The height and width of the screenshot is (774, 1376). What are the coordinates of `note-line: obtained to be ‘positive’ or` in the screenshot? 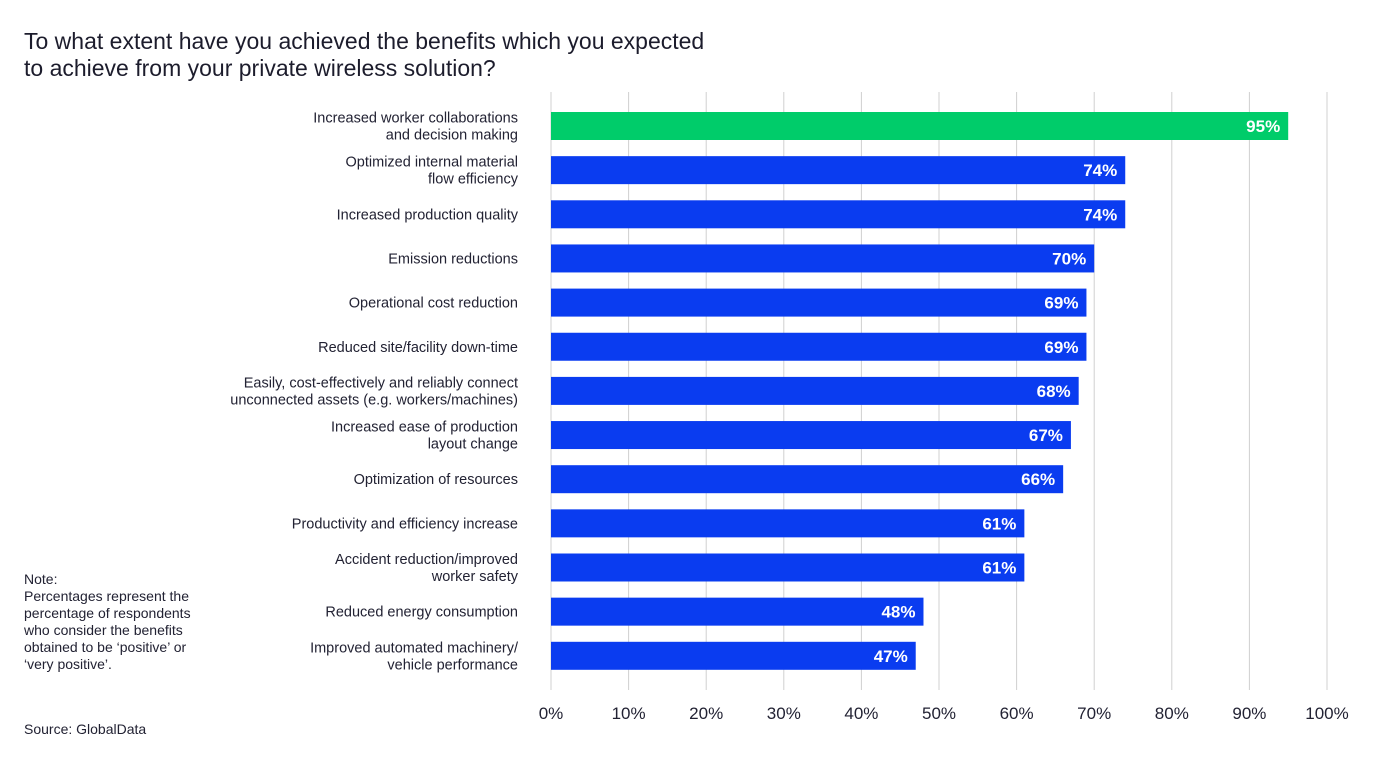 It's located at (105, 647).